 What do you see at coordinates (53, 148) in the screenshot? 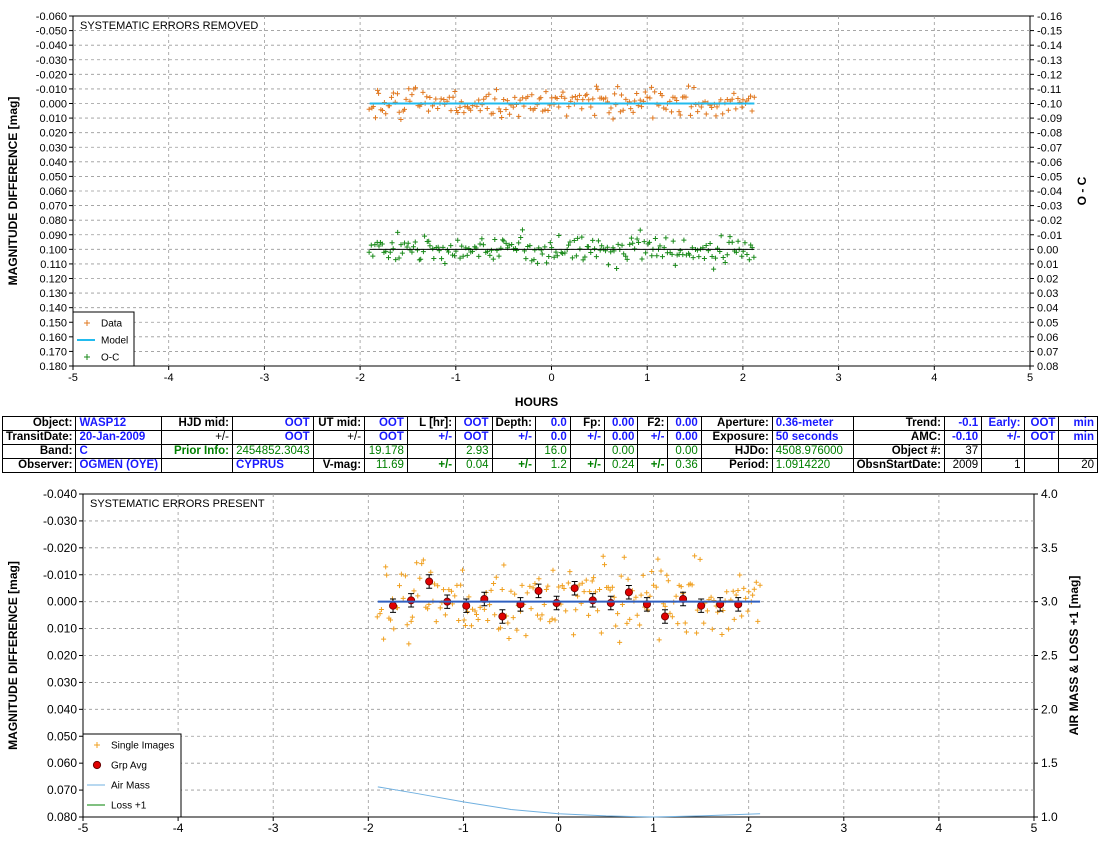
I see `y-tick-label: 0.030` at bounding box center [53, 148].